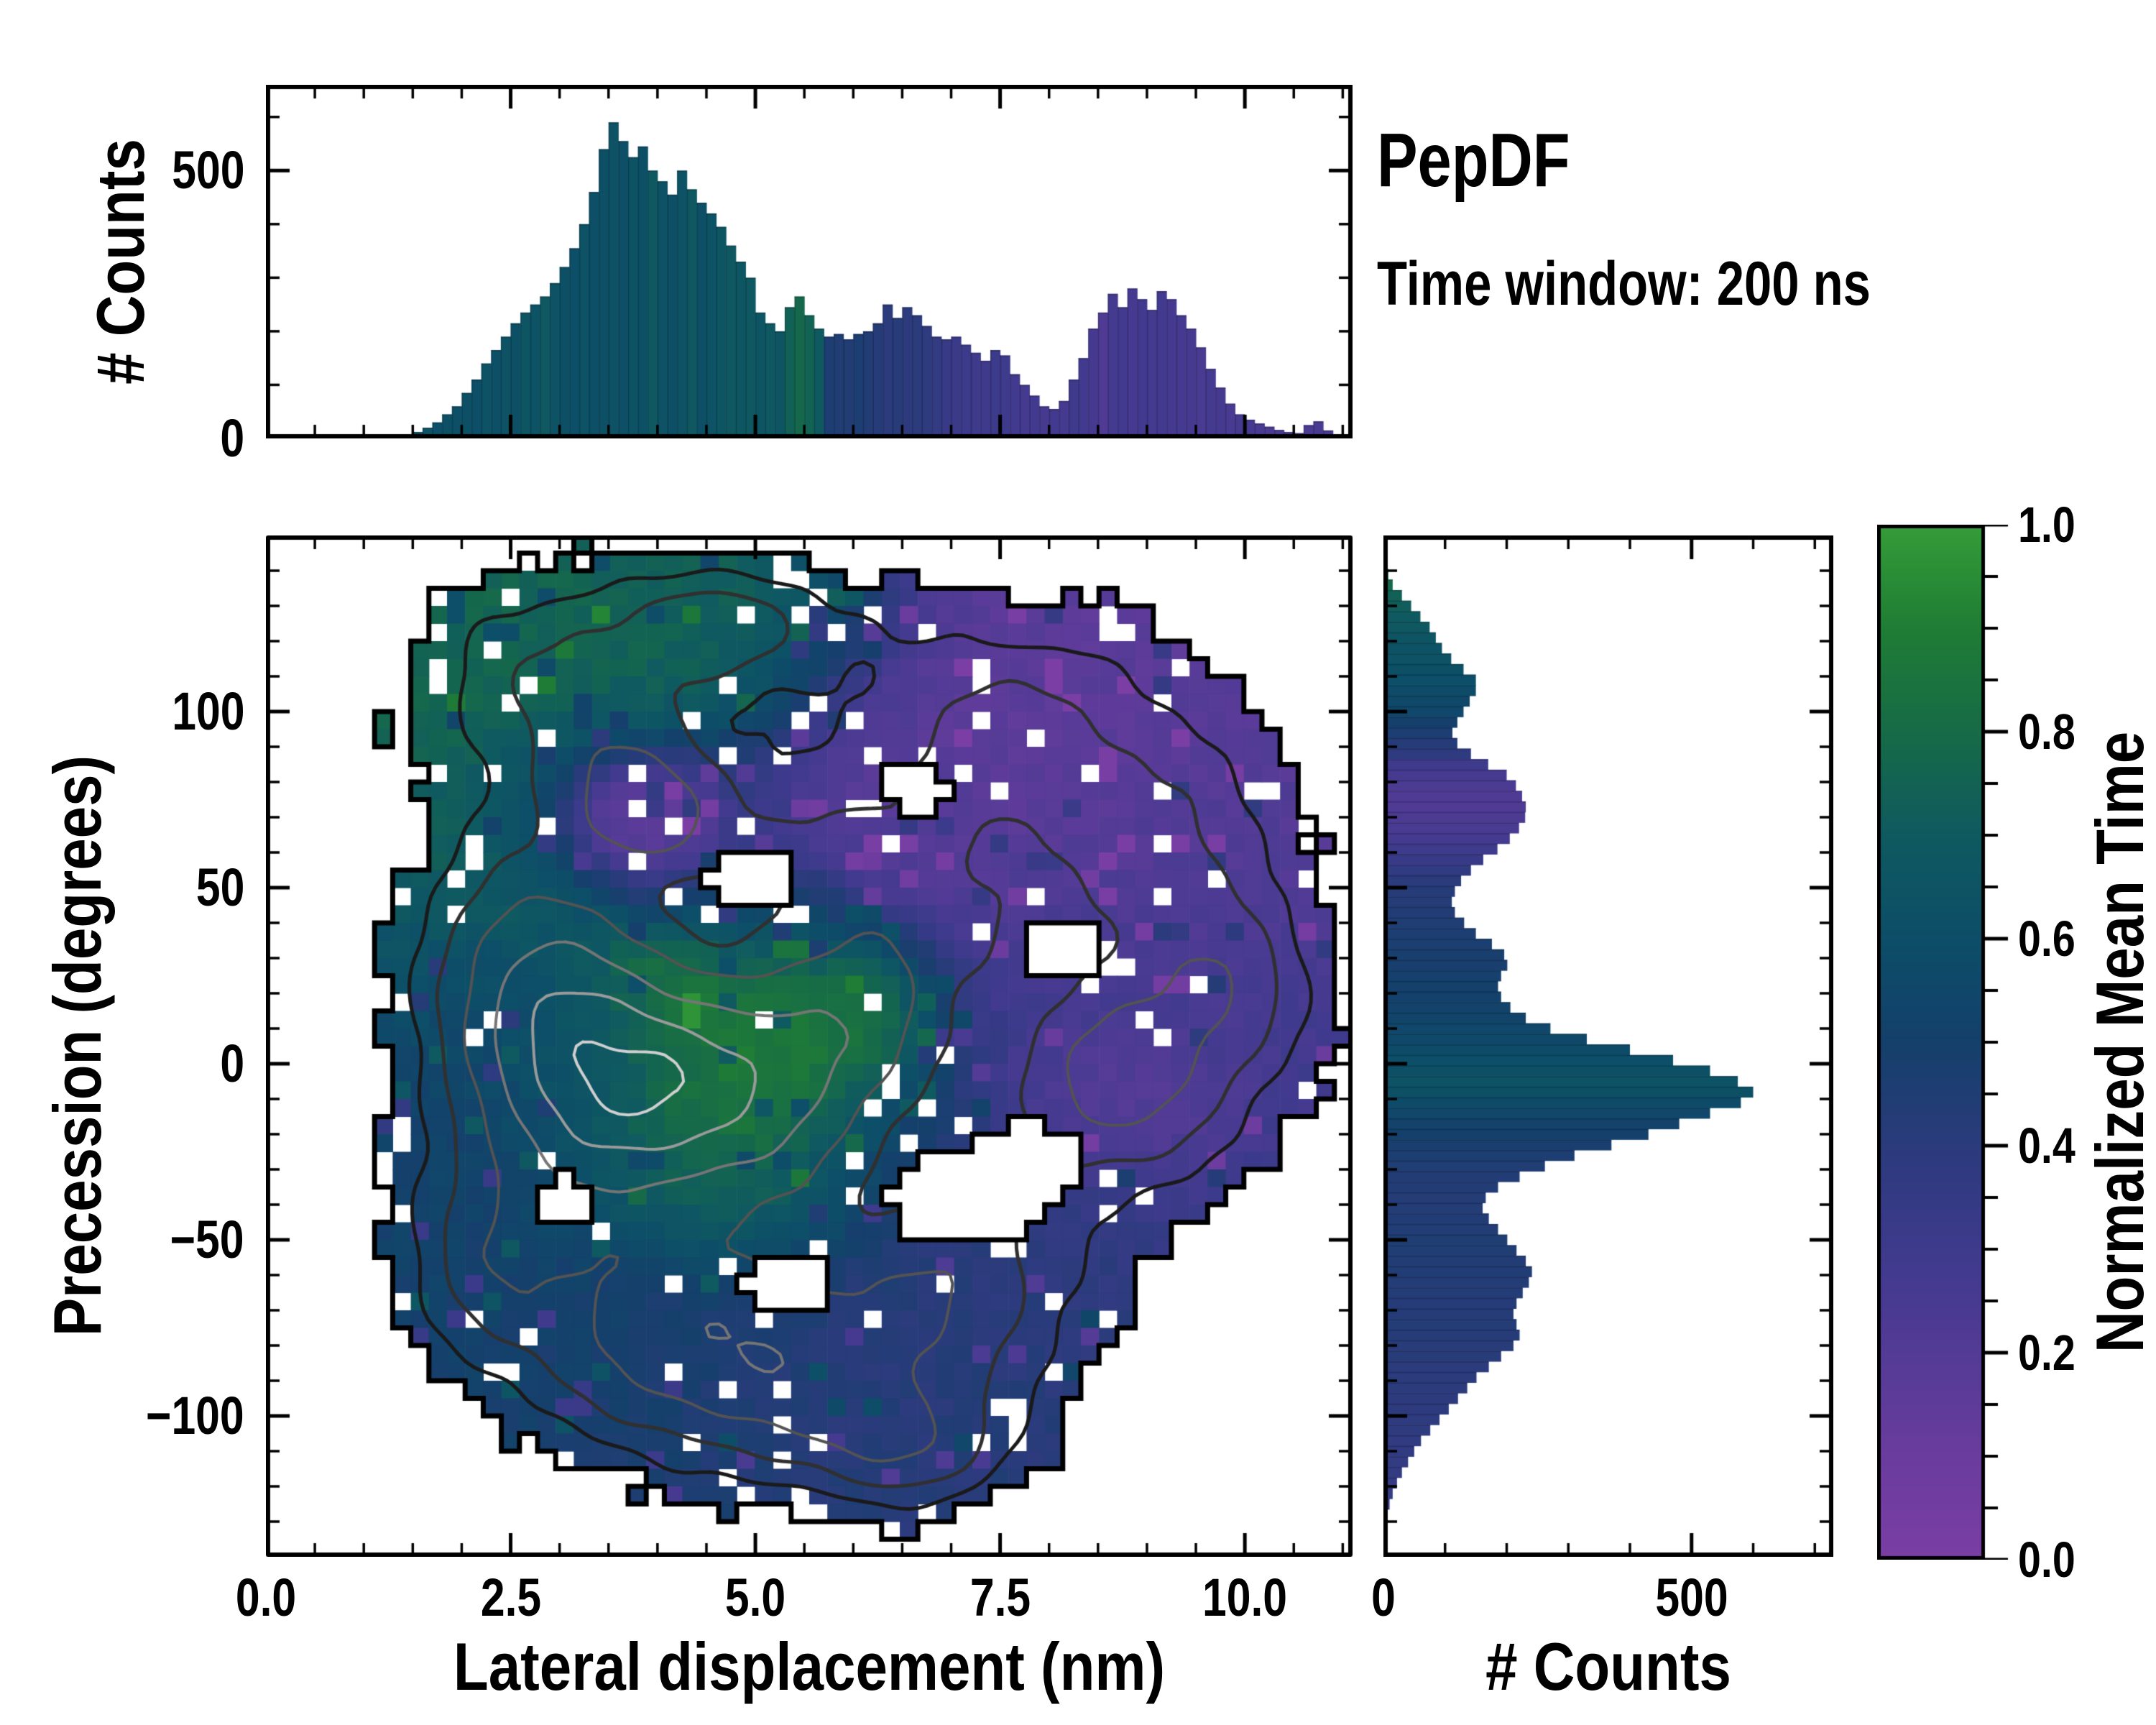 The width and height of the screenshot is (2156, 1725). What do you see at coordinates (1245, 1597) in the screenshot?
I see `main-x-tick-label-4: 10.0` at bounding box center [1245, 1597].